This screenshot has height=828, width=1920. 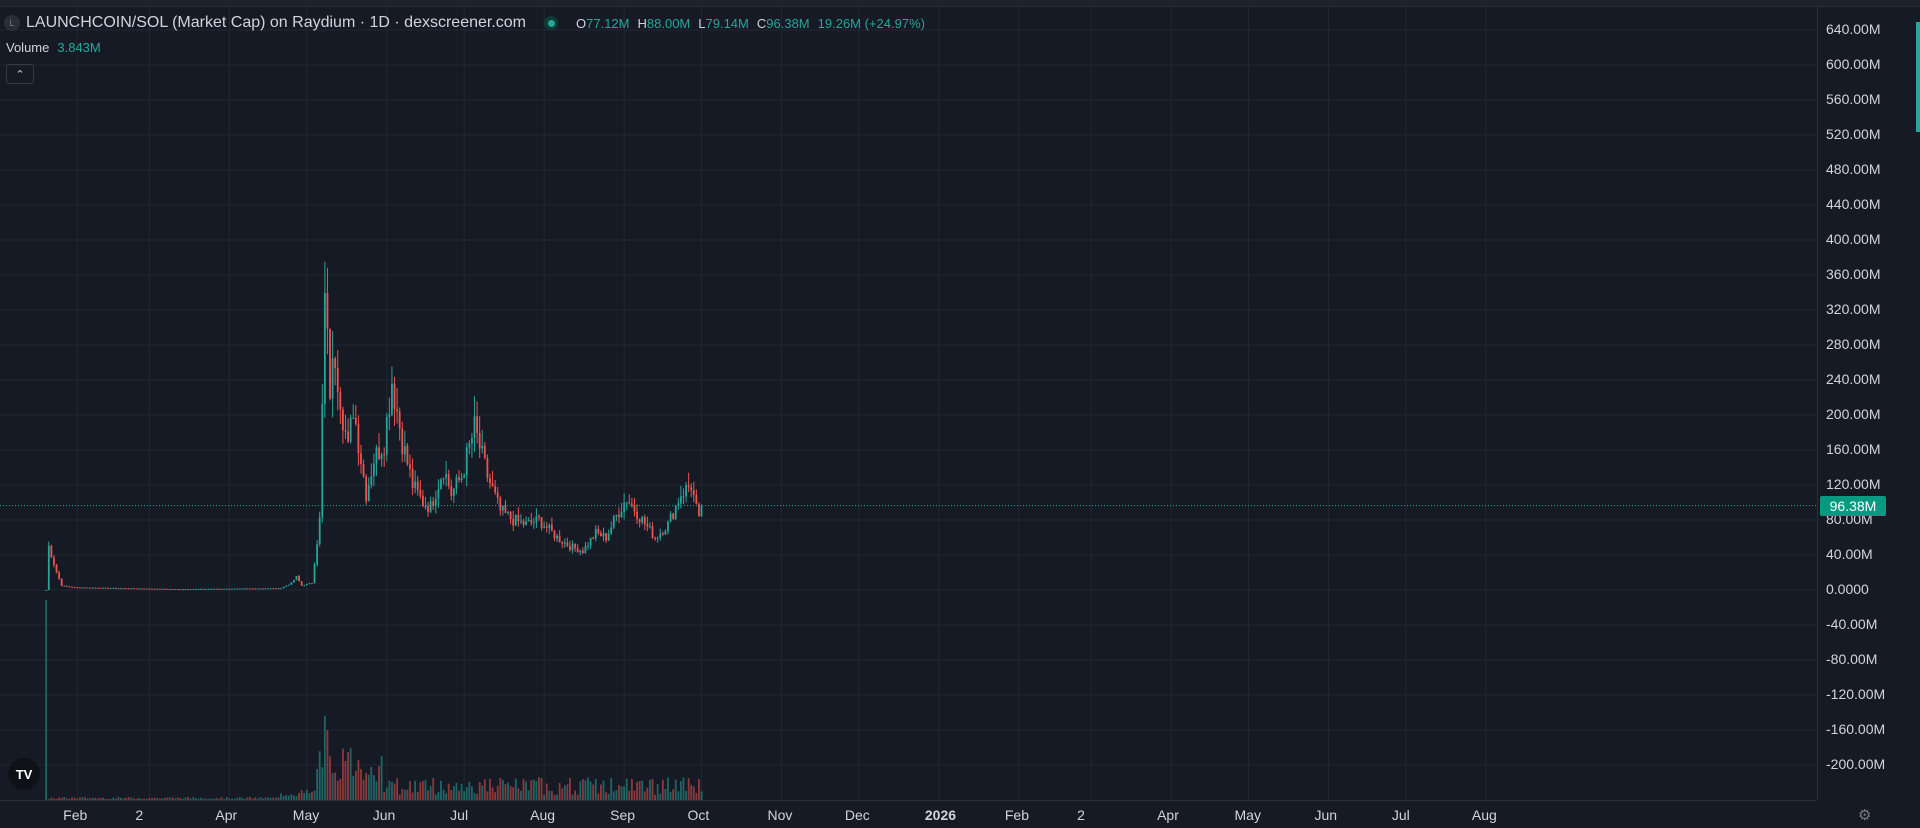 I want to click on scroll-indicator, so click(x=1918, y=77).